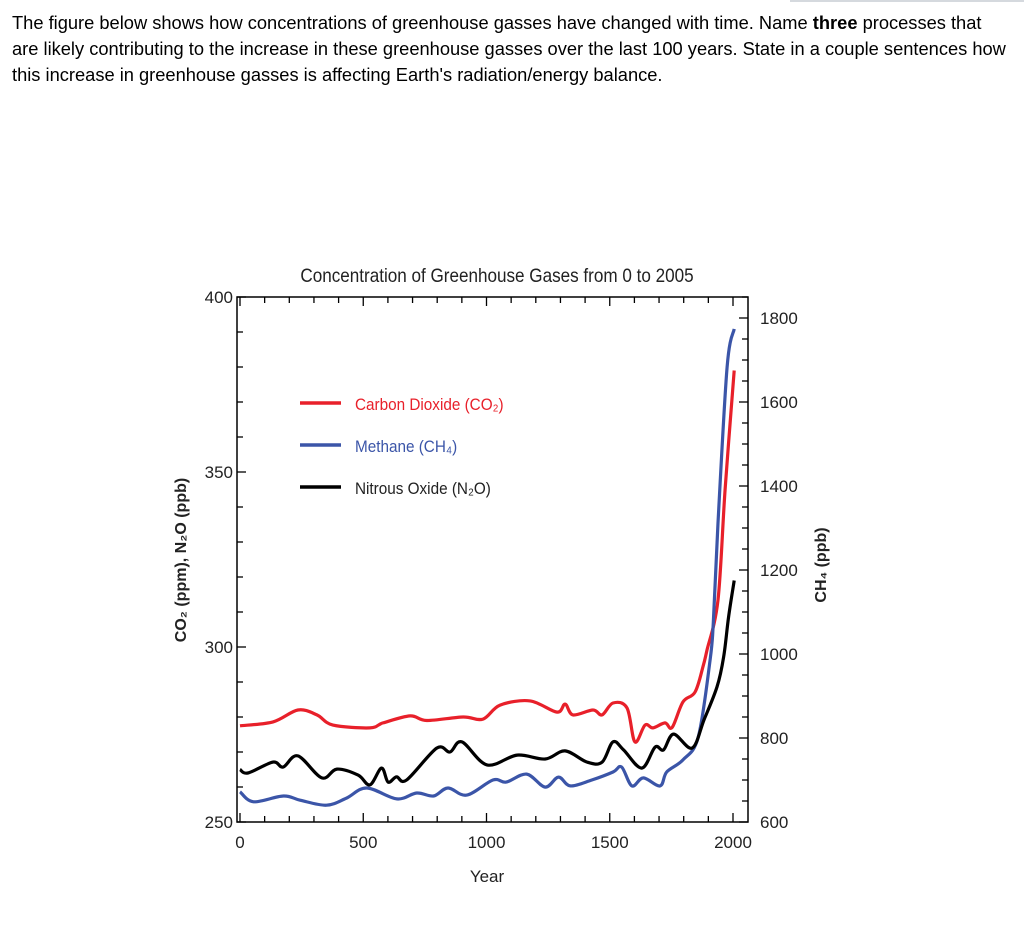  What do you see at coordinates (423, 488) in the screenshot?
I see `legend-label: Nitrous Oxide (N₂O)` at bounding box center [423, 488].